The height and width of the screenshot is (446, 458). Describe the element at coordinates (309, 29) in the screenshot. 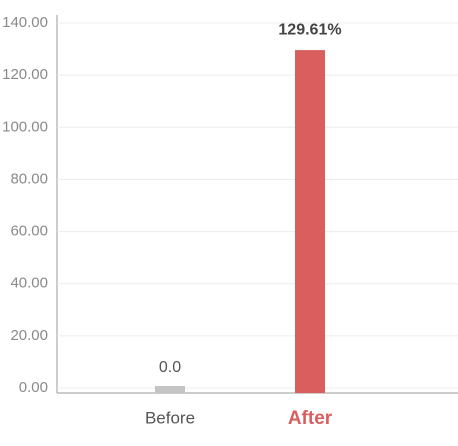

I see `value-label: 129.61%` at that location.